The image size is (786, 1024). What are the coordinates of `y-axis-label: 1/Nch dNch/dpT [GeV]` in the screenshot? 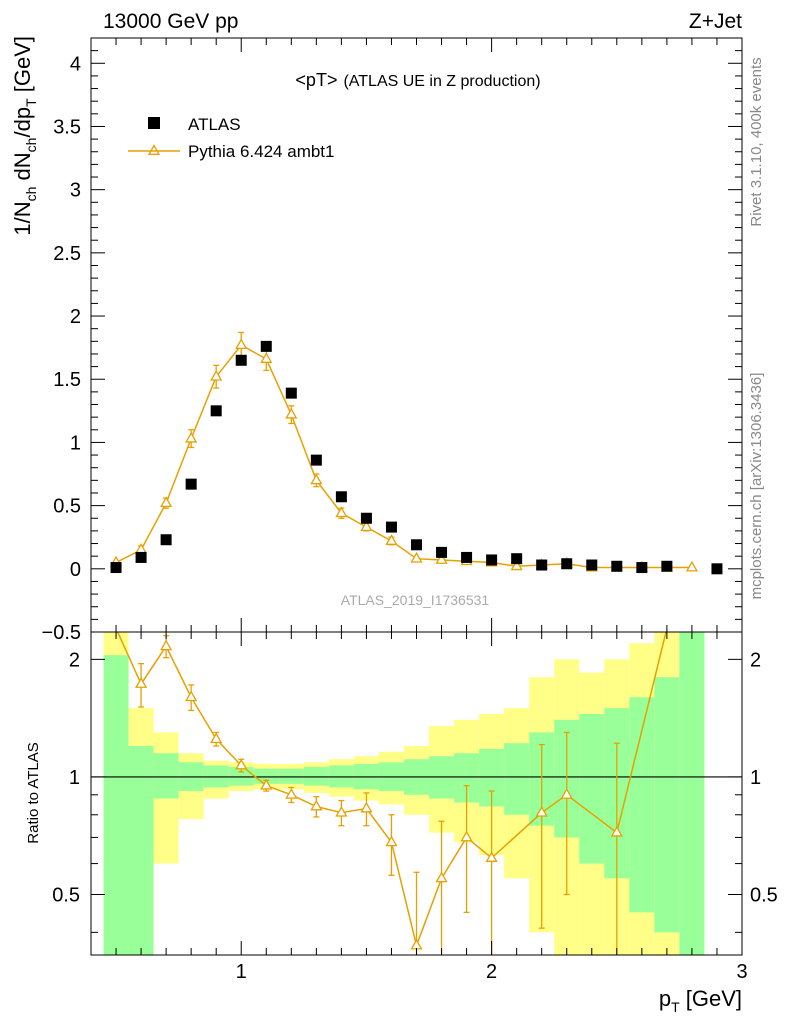 It's located at (24, 136).